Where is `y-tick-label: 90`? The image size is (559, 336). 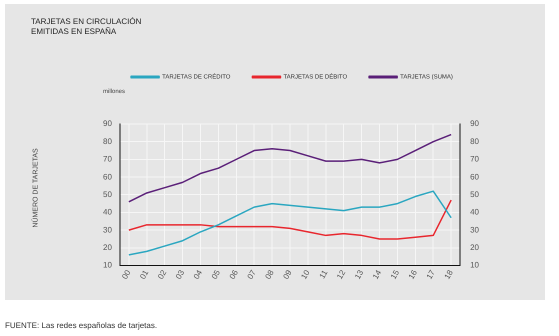 y-tick-label: 90 is located at coordinates (107, 123).